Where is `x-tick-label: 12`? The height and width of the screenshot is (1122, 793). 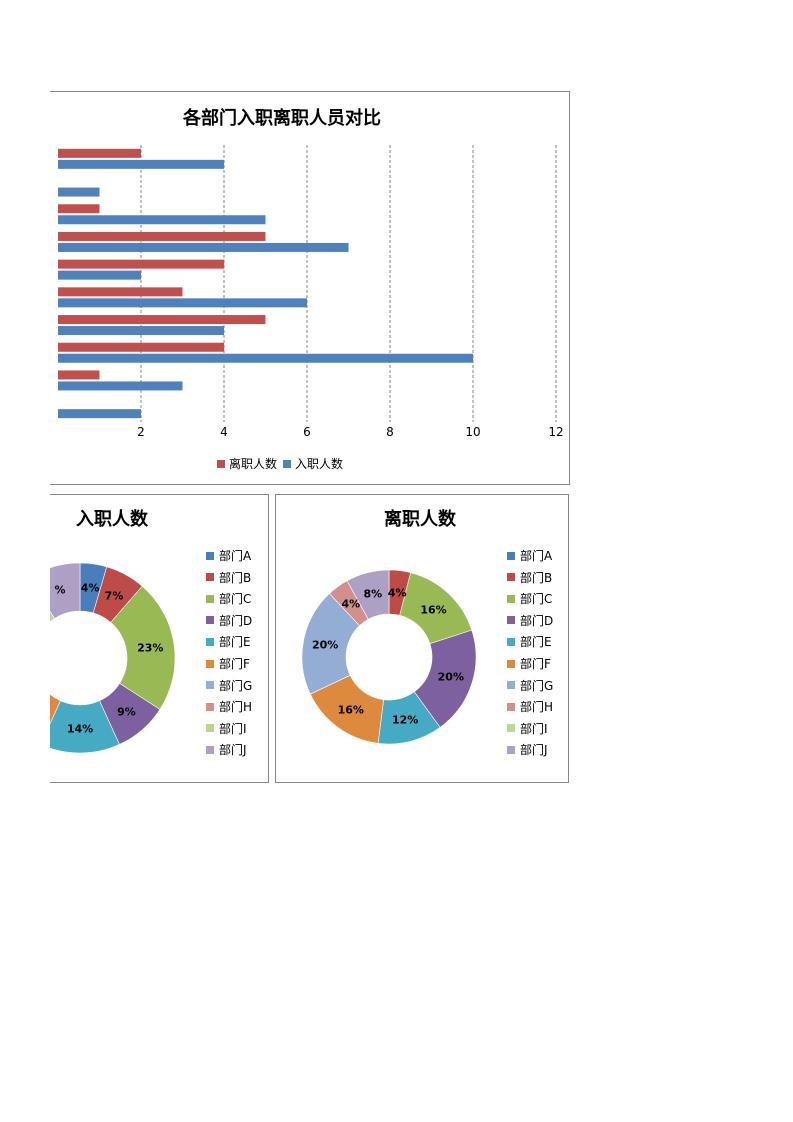
x-tick-label: 12 is located at coordinates (556, 432).